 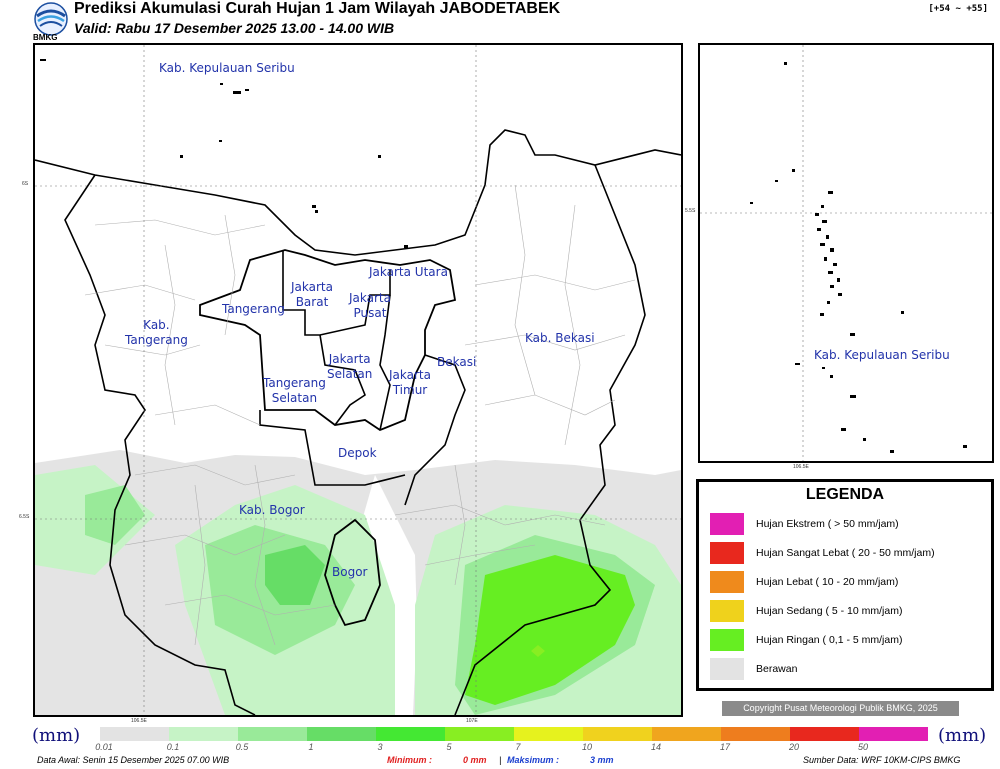 What do you see at coordinates (272, 510) in the screenshot?
I see `label-kab-bogor: Kab. Bogor` at bounding box center [272, 510].